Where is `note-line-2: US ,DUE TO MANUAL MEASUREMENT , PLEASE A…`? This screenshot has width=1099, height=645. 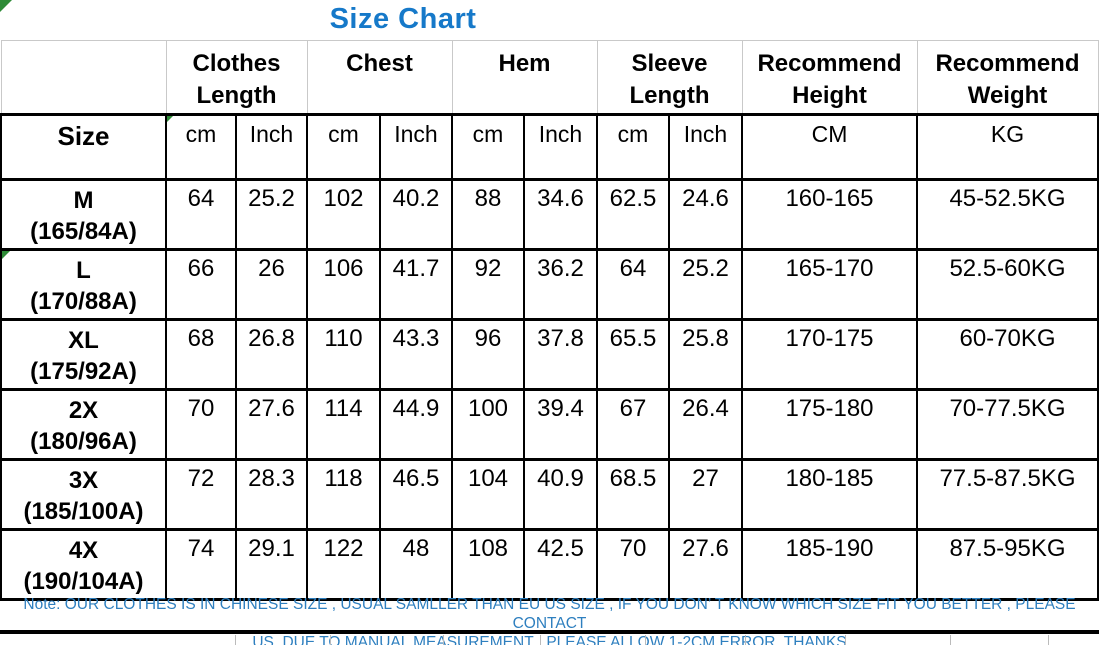
note-line-2: US ,DUE TO MANUAL MEASUREMENT , PLEASE A… is located at coordinates (549, 639).